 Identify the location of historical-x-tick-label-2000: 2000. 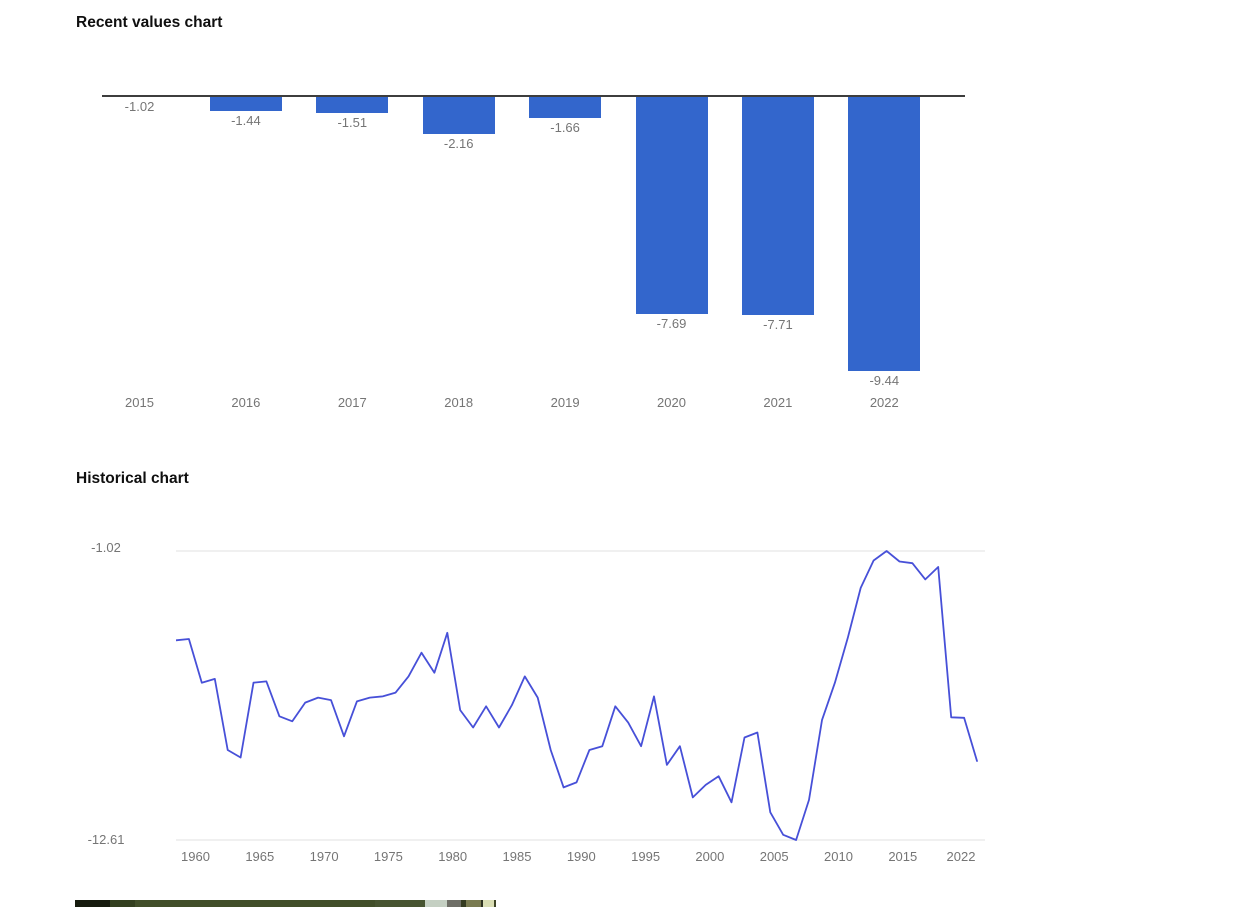
(710, 856).